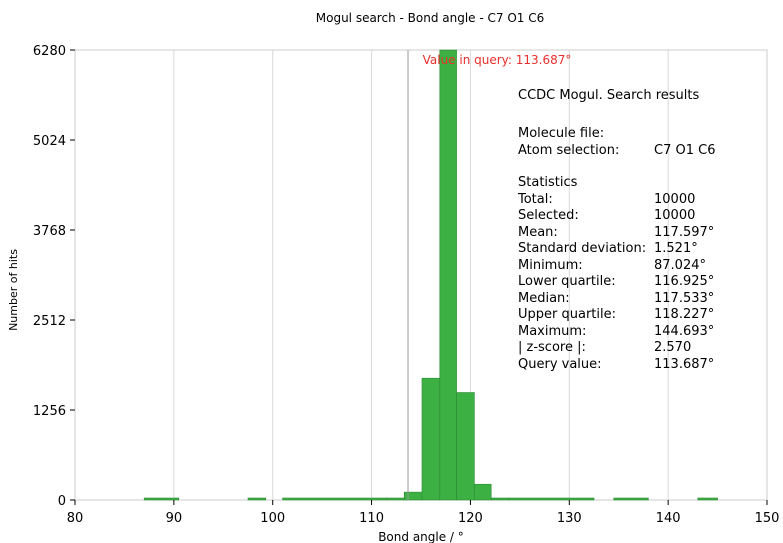 The image size is (783, 543). I want to click on stat-value: 118.227°, so click(684, 314).